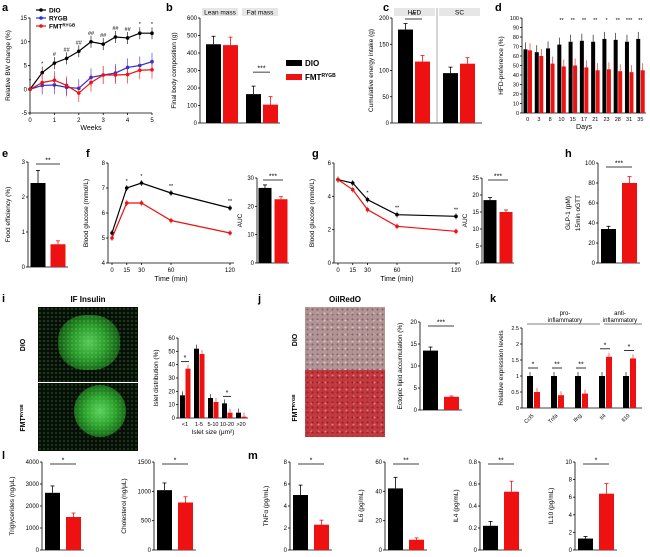  I want to click on m0-ytick-label: 8, so click(286, 463).